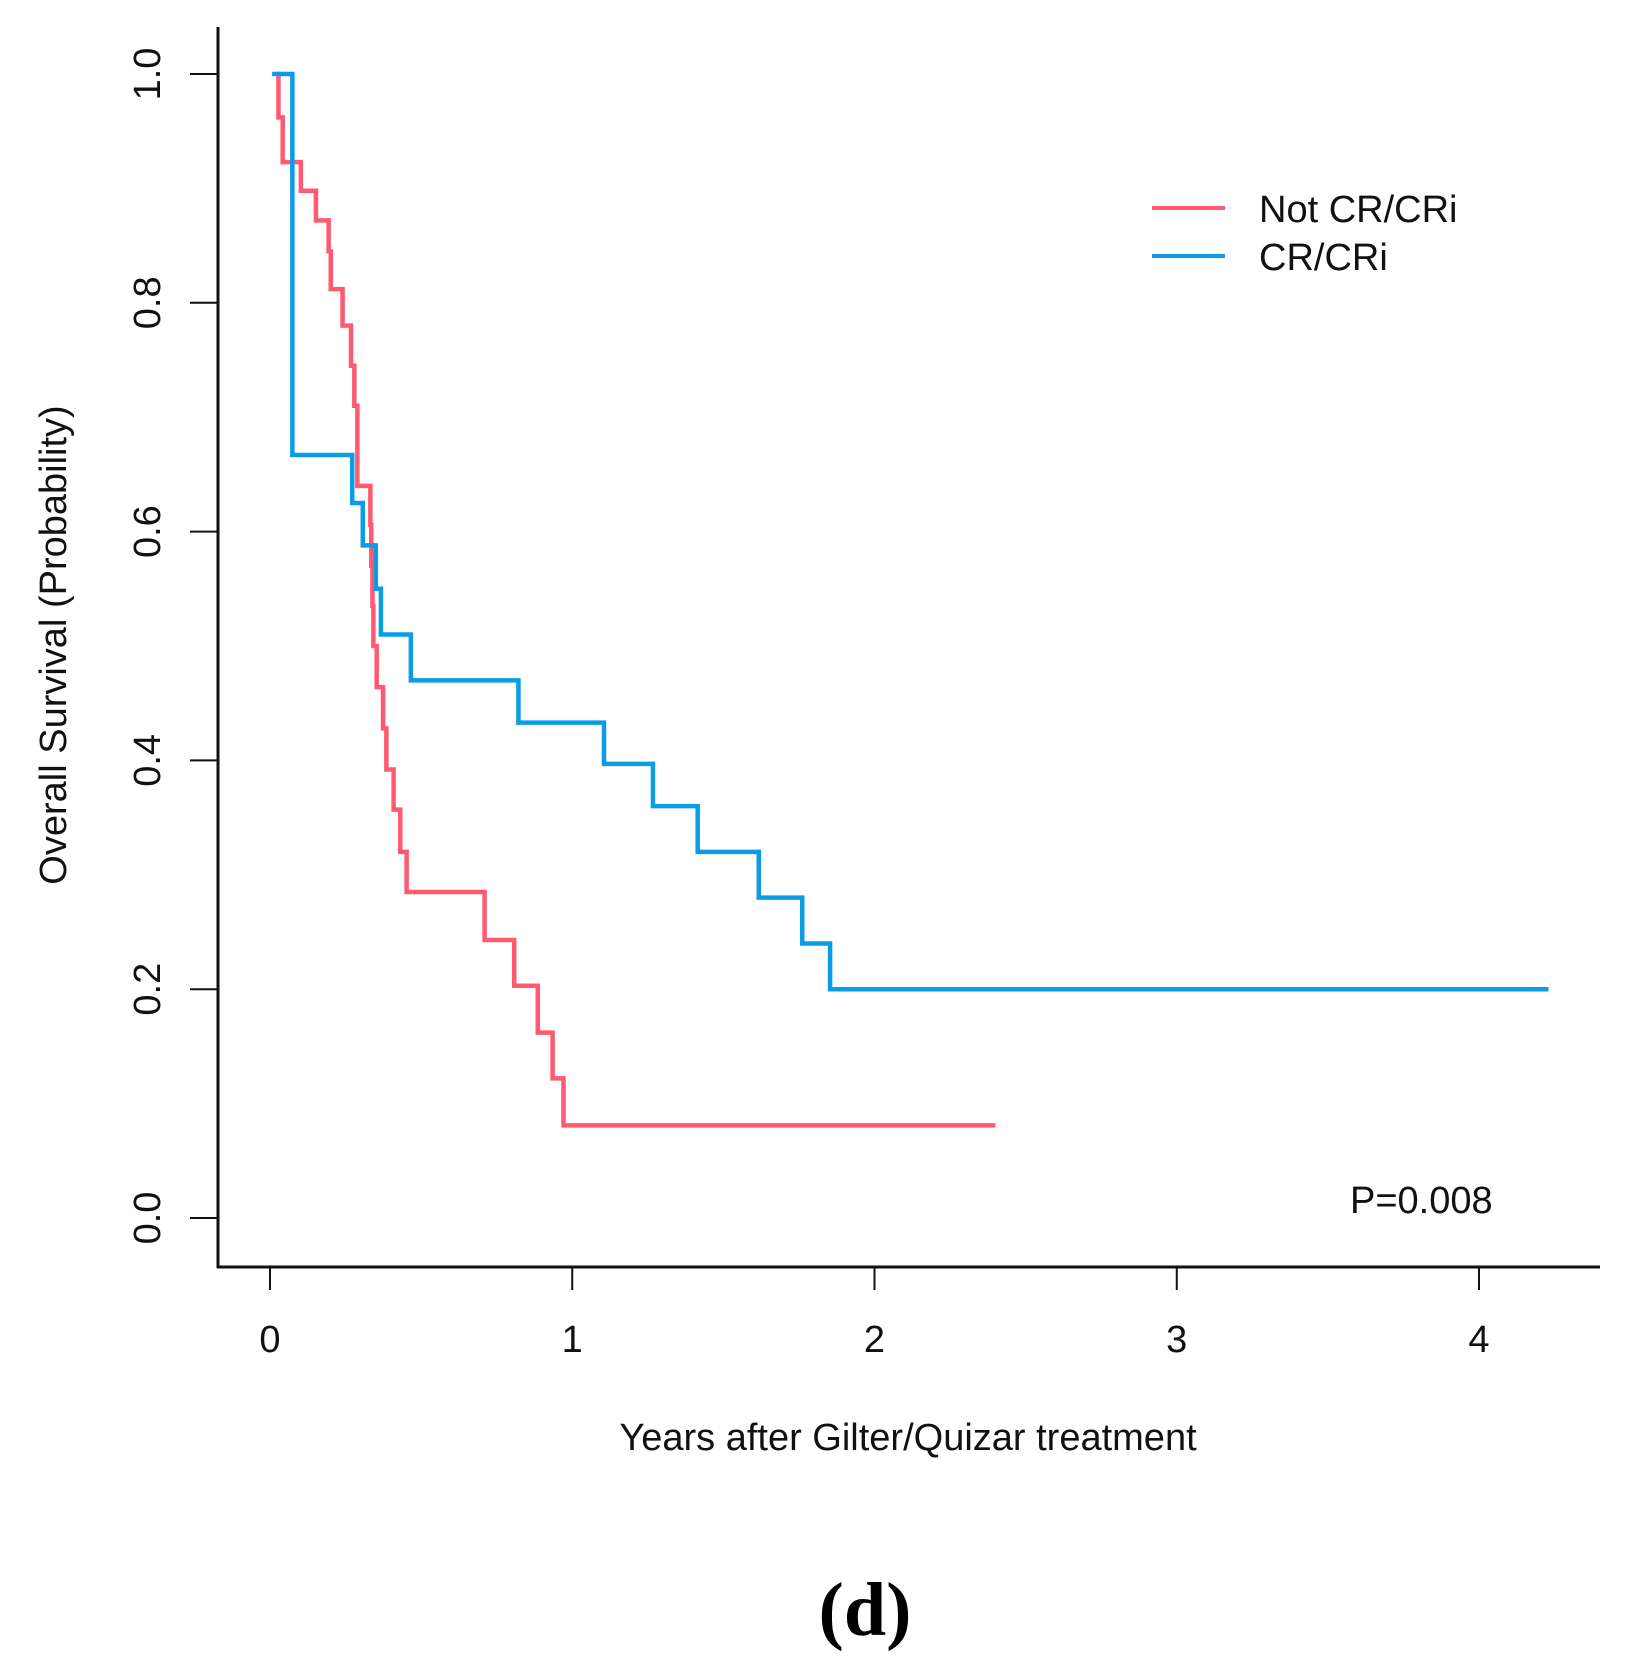  What do you see at coordinates (1478, 1340) in the screenshot?
I see `x-tick-label: 4` at bounding box center [1478, 1340].